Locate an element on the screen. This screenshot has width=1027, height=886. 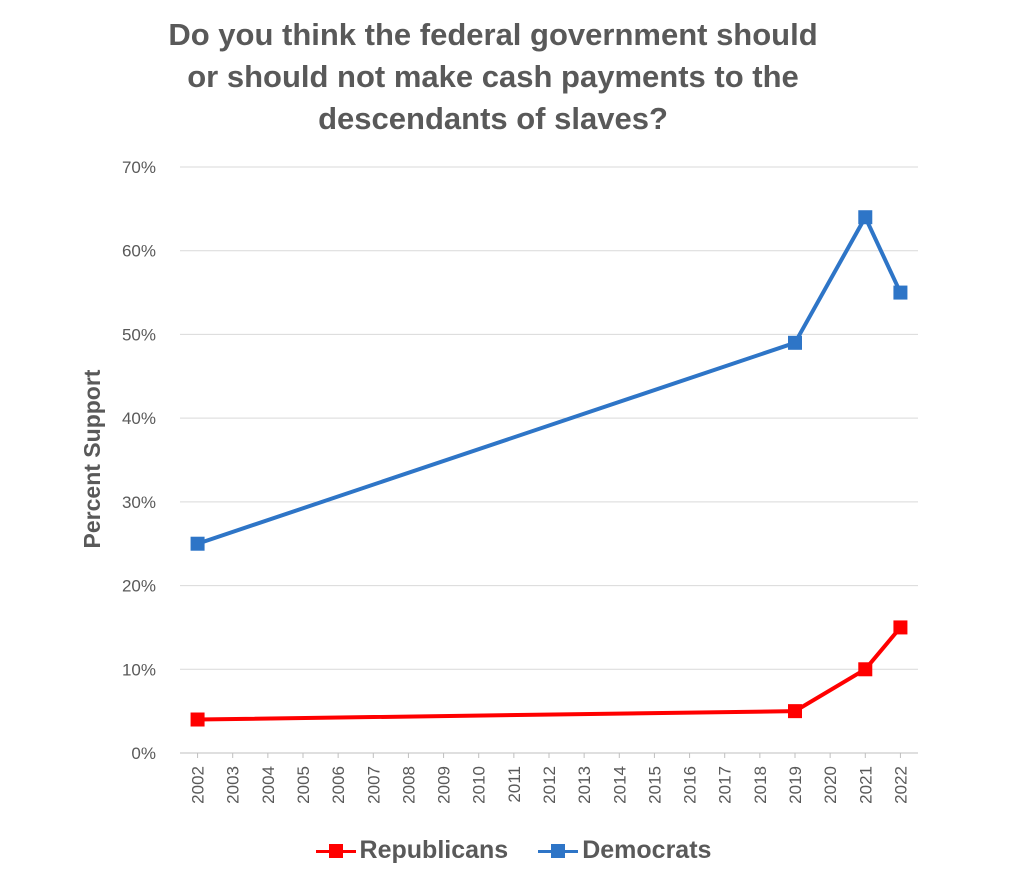
x-tick-label: 2006 is located at coordinates (338, 785).